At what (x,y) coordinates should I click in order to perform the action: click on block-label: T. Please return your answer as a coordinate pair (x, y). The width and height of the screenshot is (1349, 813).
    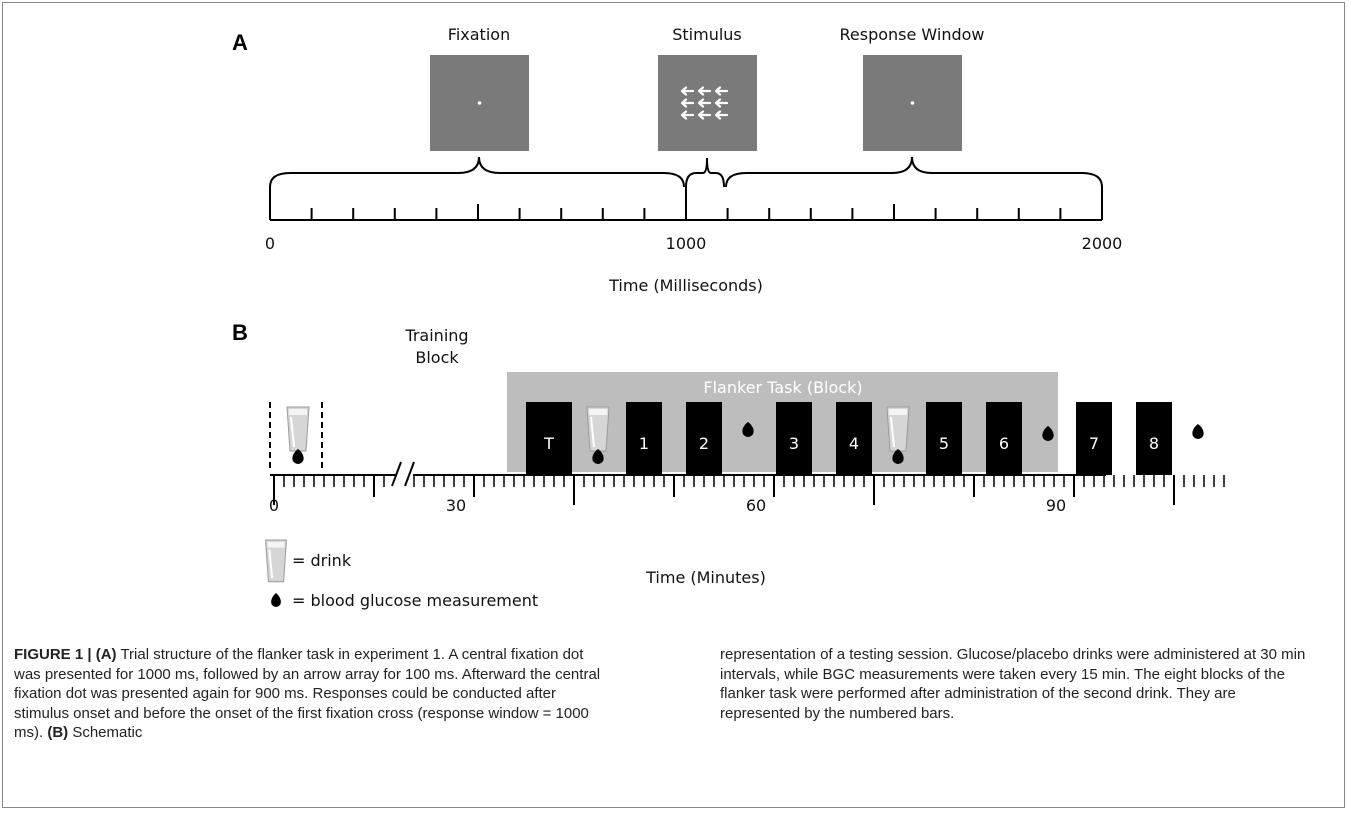
    Looking at the image, I should click on (548, 443).